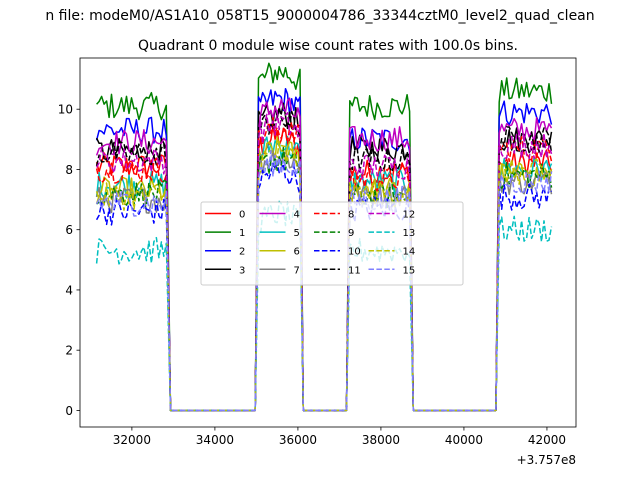  I want to click on legend-label-11: 11, so click(354, 270).